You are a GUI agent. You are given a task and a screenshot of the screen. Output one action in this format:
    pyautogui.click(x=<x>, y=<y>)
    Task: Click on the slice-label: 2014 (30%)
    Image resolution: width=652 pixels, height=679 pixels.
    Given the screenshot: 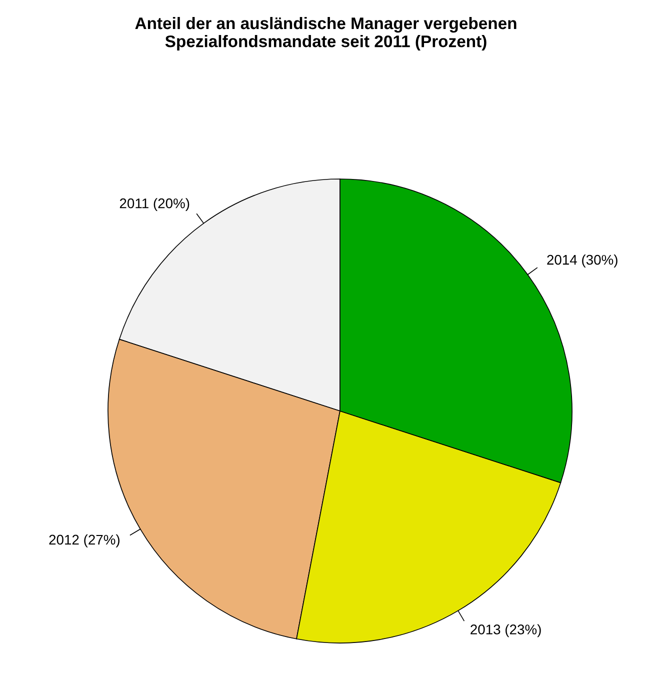 What is the action you would take?
    pyautogui.click(x=582, y=261)
    